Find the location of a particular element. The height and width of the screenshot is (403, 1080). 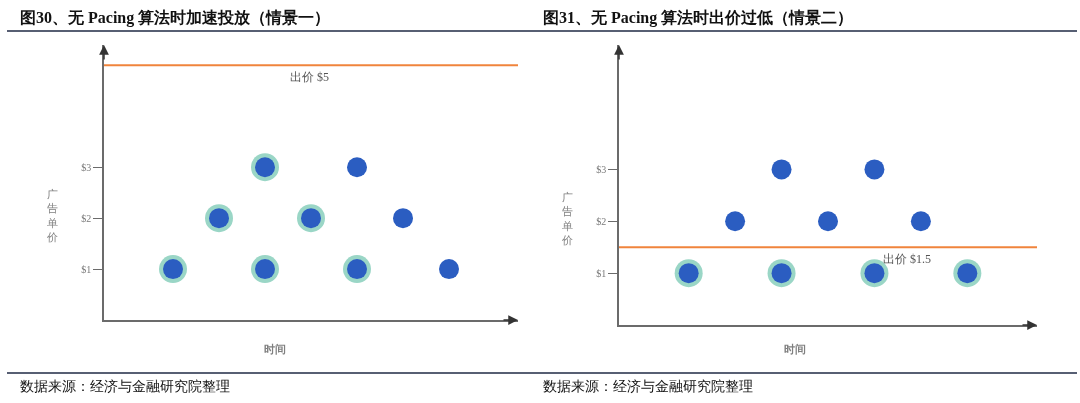

chart-title: 图30、无 Pacing 算法时加速投放（情景一） is located at coordinates (175, 18).